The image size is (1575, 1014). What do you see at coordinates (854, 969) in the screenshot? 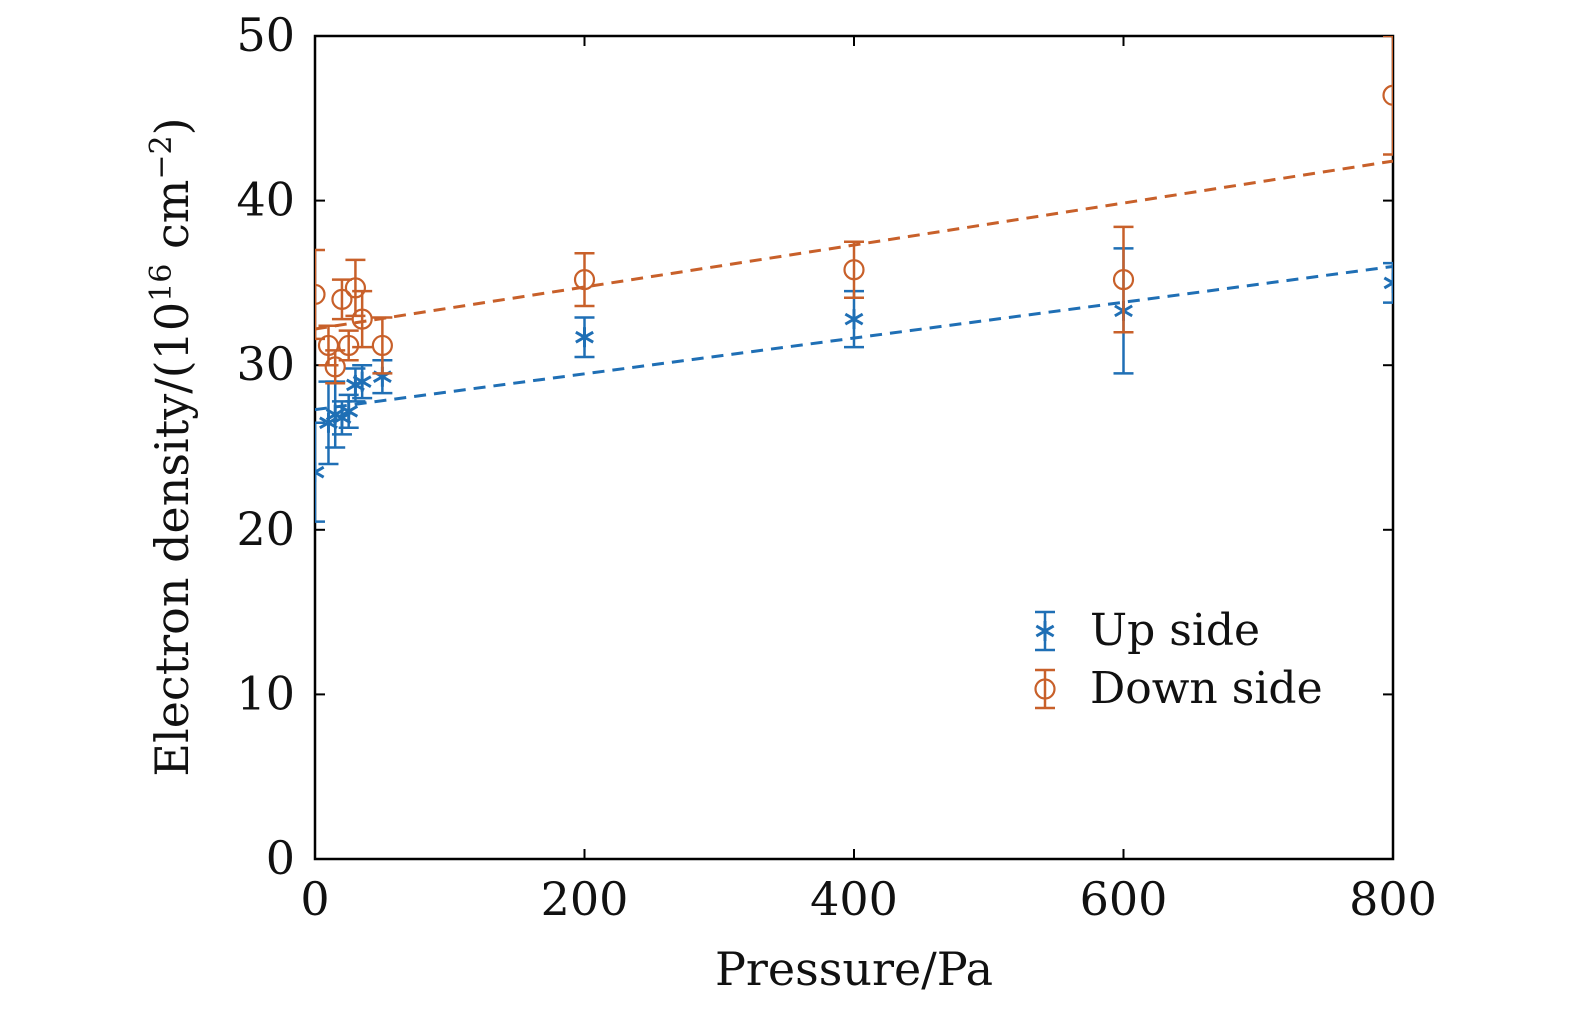
I see `x-axis-label: Pressure/Pa` at bounding box center [854, 969].